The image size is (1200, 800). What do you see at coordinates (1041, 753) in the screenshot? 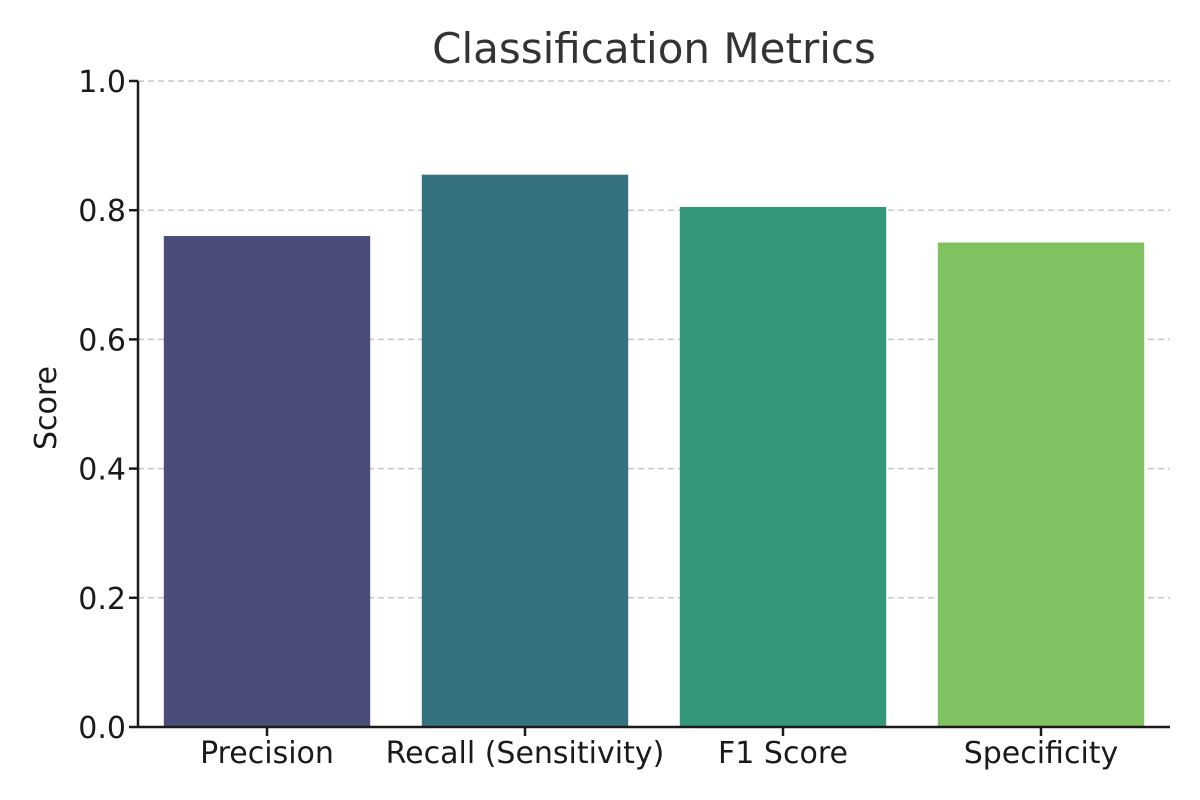
I see `x-tick-label: Specificity` at bounding box center [1041, 753].